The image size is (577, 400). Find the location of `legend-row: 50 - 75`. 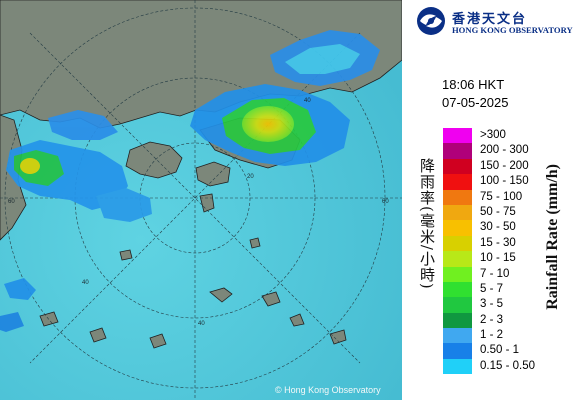

legend-row: 50 - 75 is located at coordinates (493, 212).